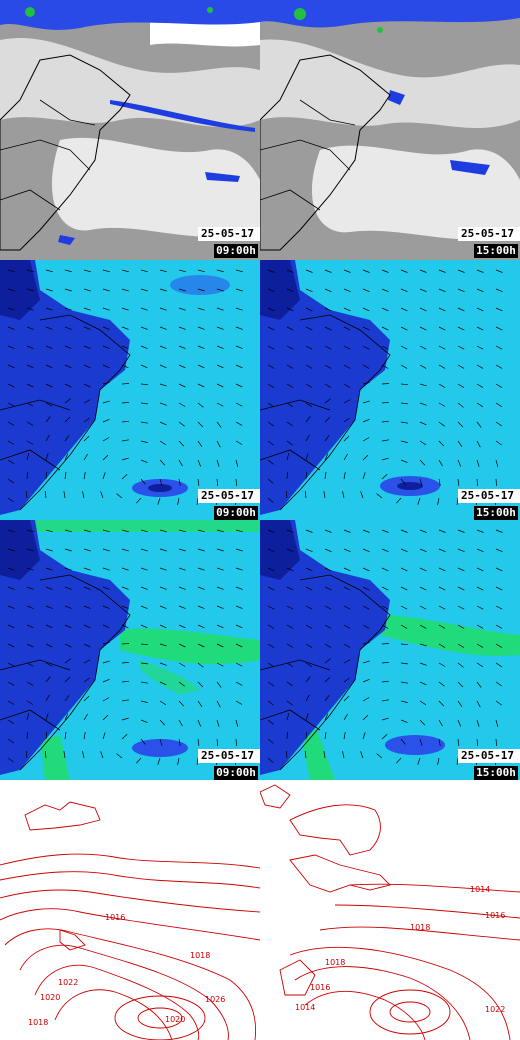  Describe the element at coordinates (229, 234) in the screenshot. I see `date-label: 25-05-17` at that location.